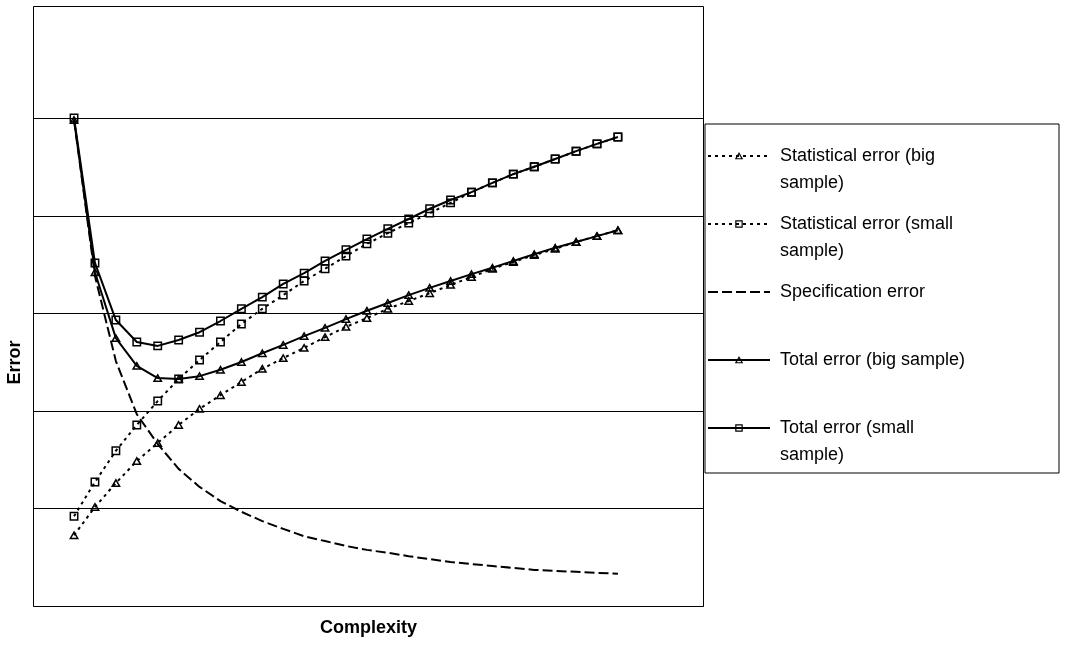 This screenshot has height=646, width=1070. Describe the element at coordinates (847, 440) in the screenshot. I see `legend-label: Total error (small sample)` at that location.